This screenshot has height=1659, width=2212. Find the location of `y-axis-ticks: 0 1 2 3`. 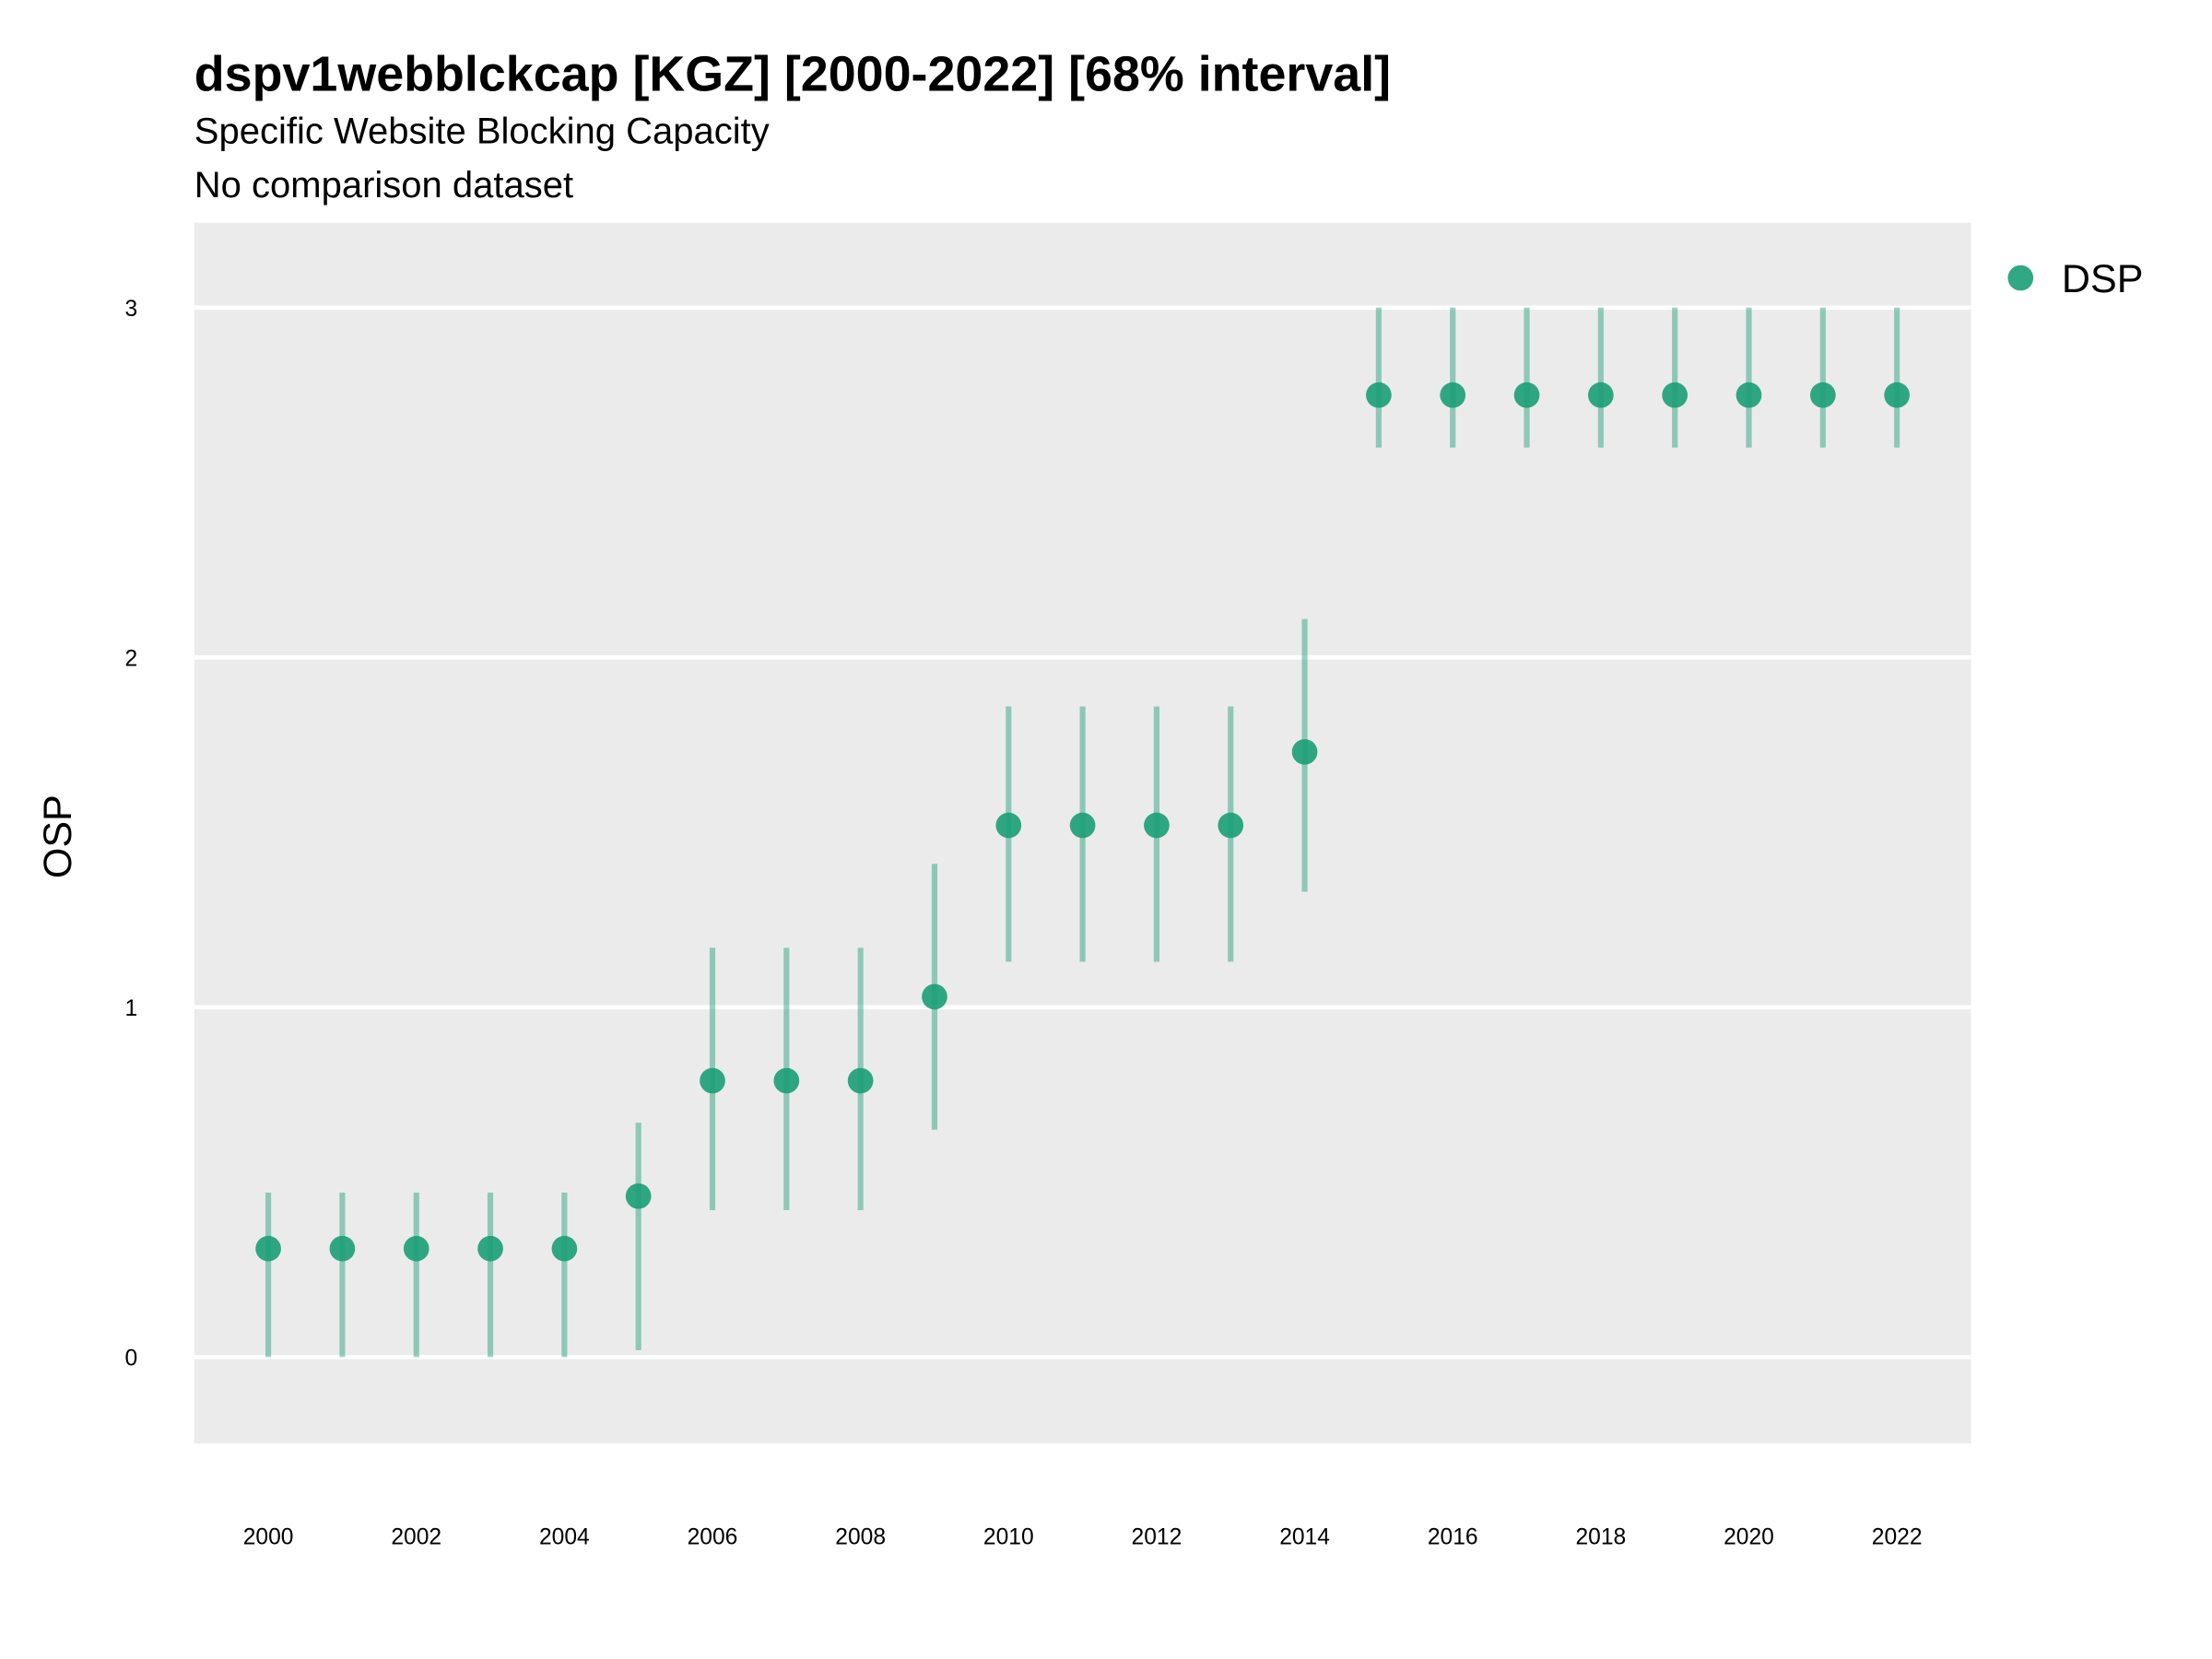

y-axis-ticks: 0 1 2 3 is located at coordinates (131, 834).